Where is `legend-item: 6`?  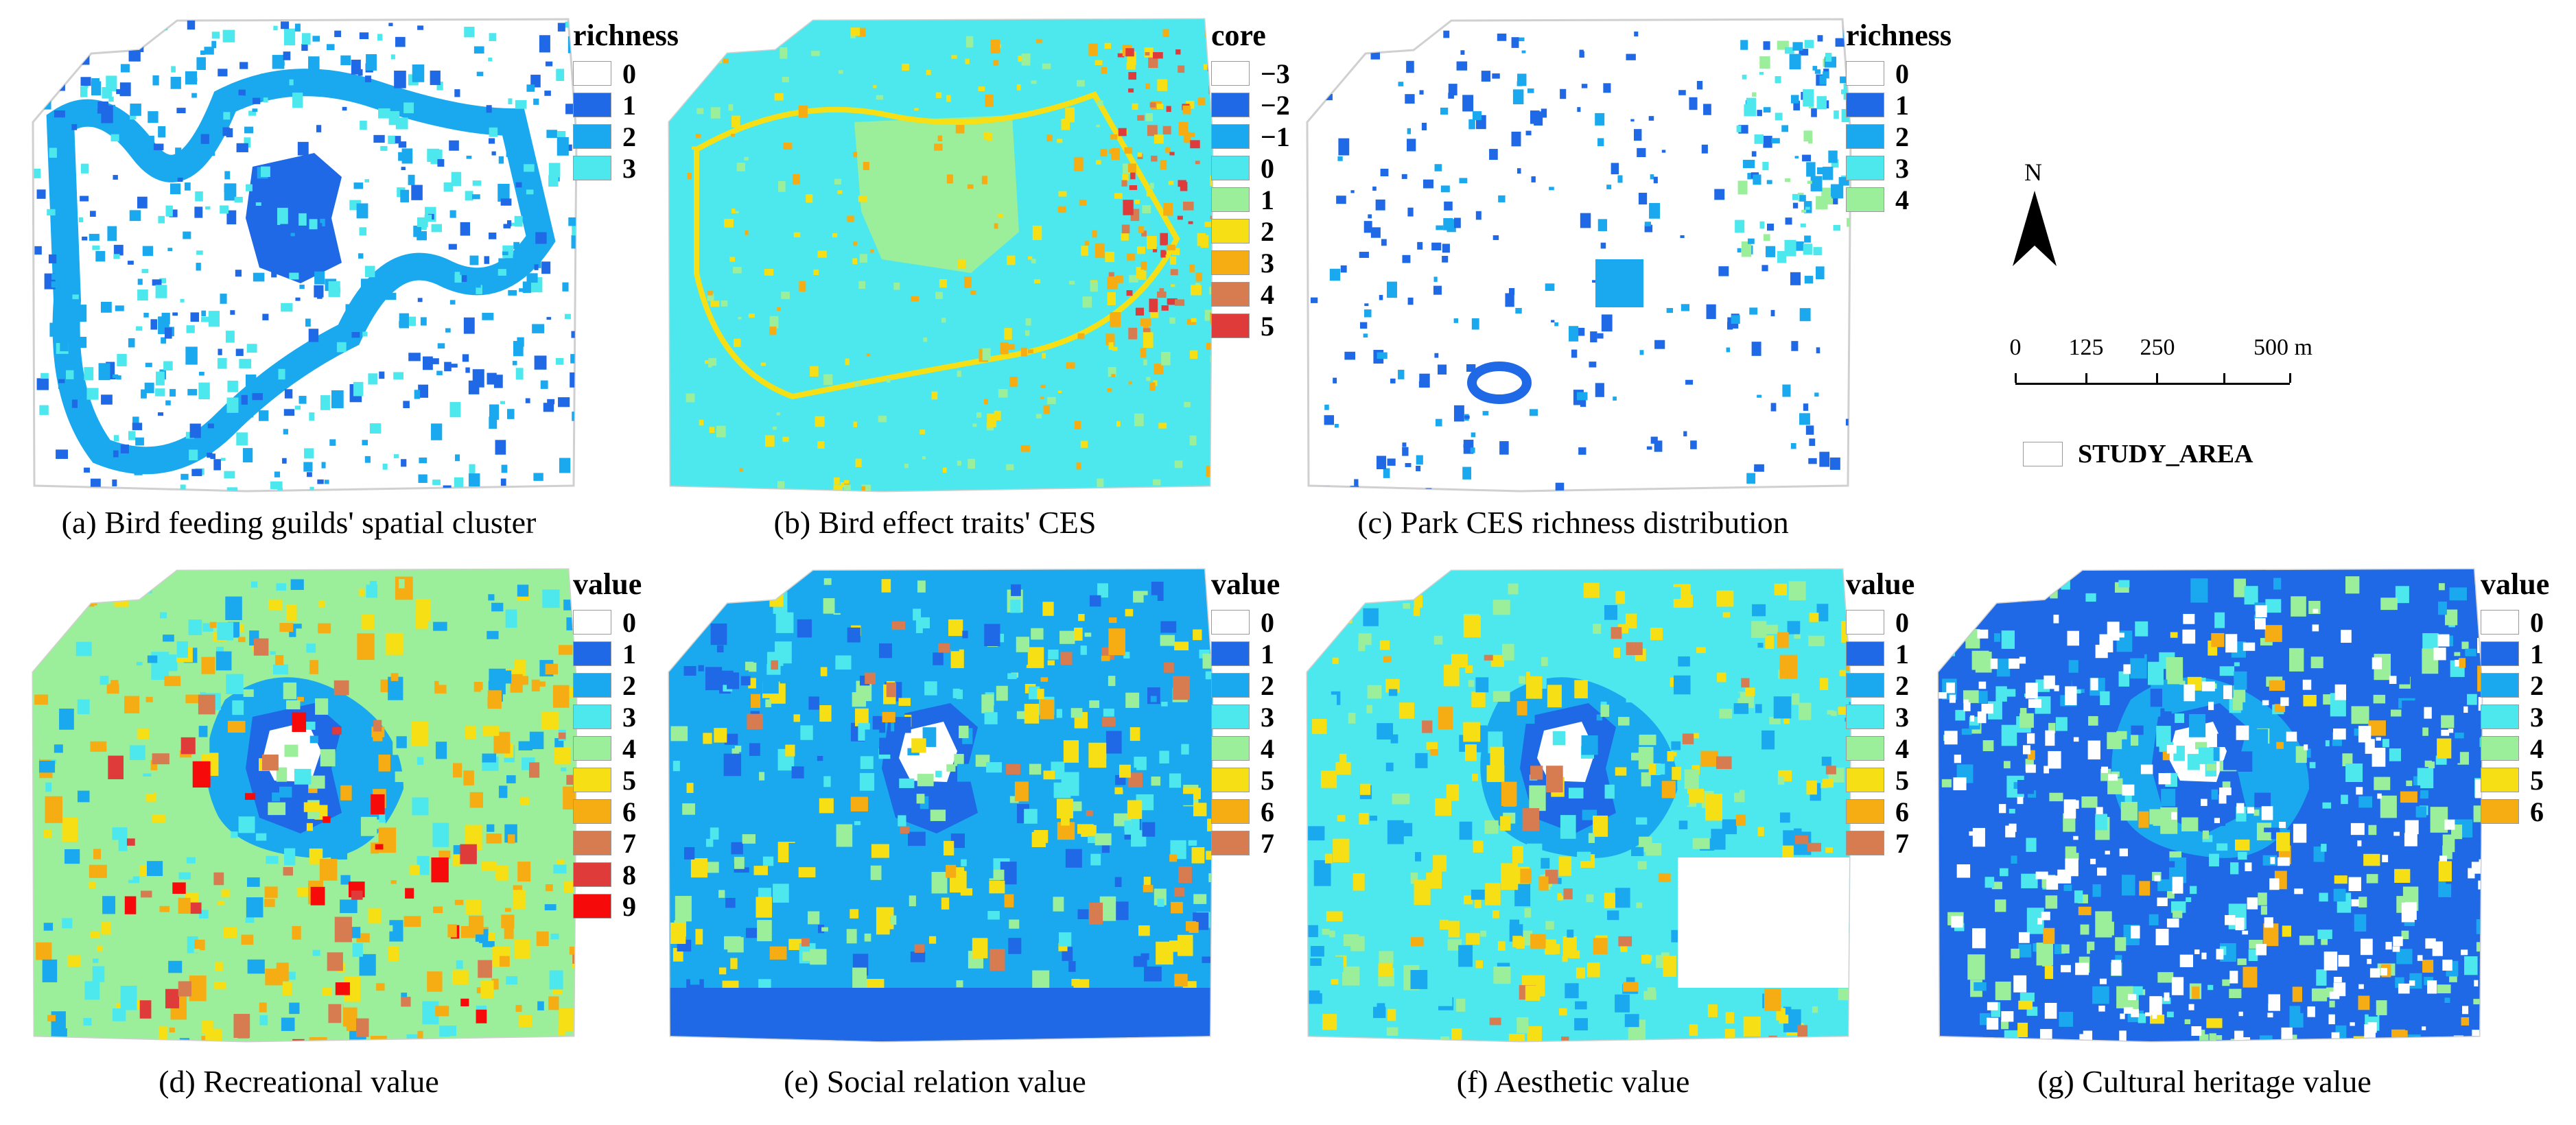
legend-item: 6 is located at coordinates (2515, 812).